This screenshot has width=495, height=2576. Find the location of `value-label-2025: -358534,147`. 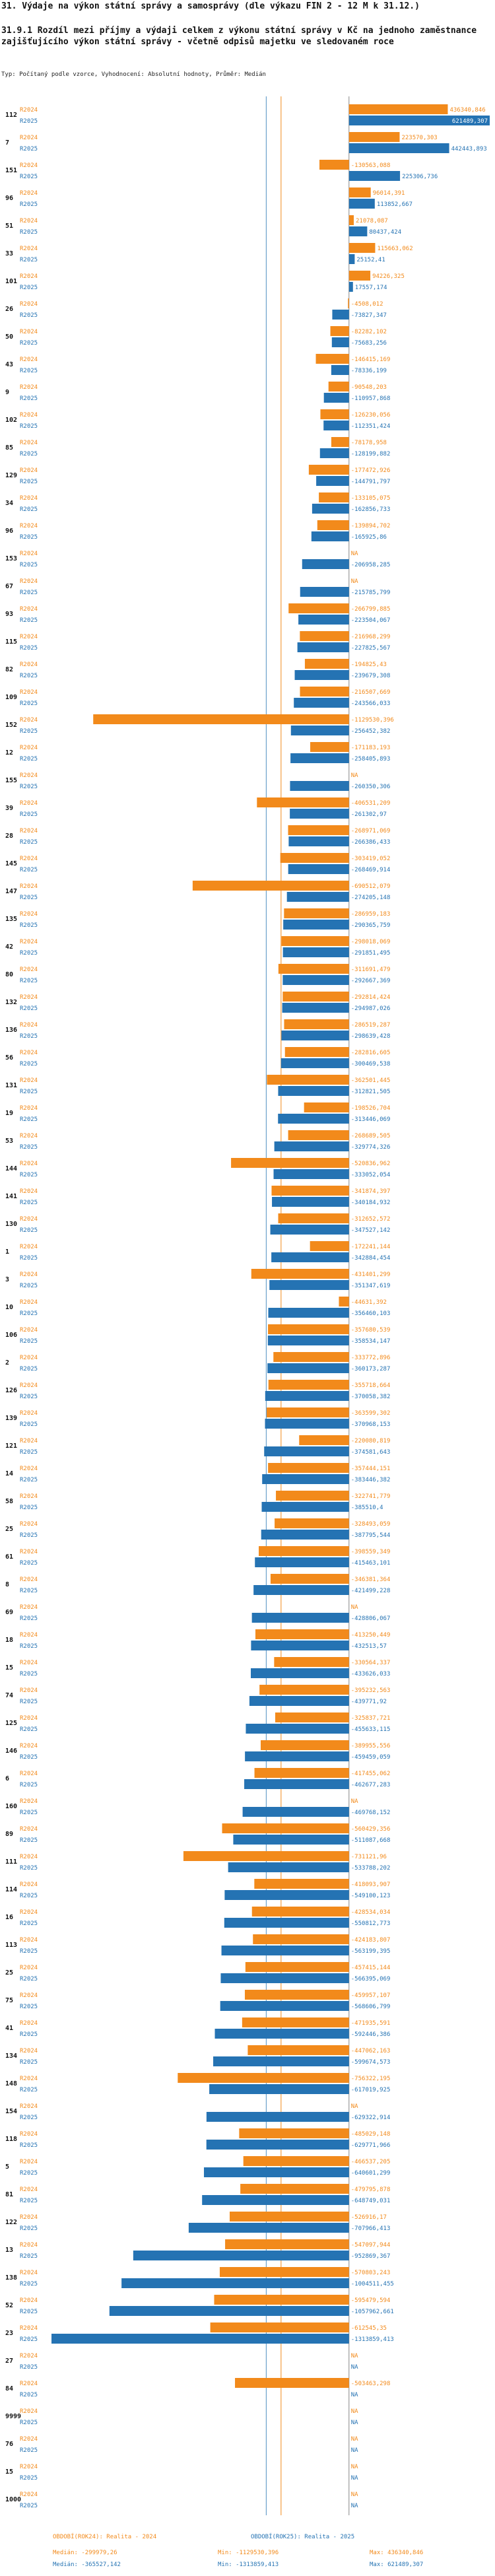

value-label-2025: -358534,147 is located at coordinates (371, 1341).